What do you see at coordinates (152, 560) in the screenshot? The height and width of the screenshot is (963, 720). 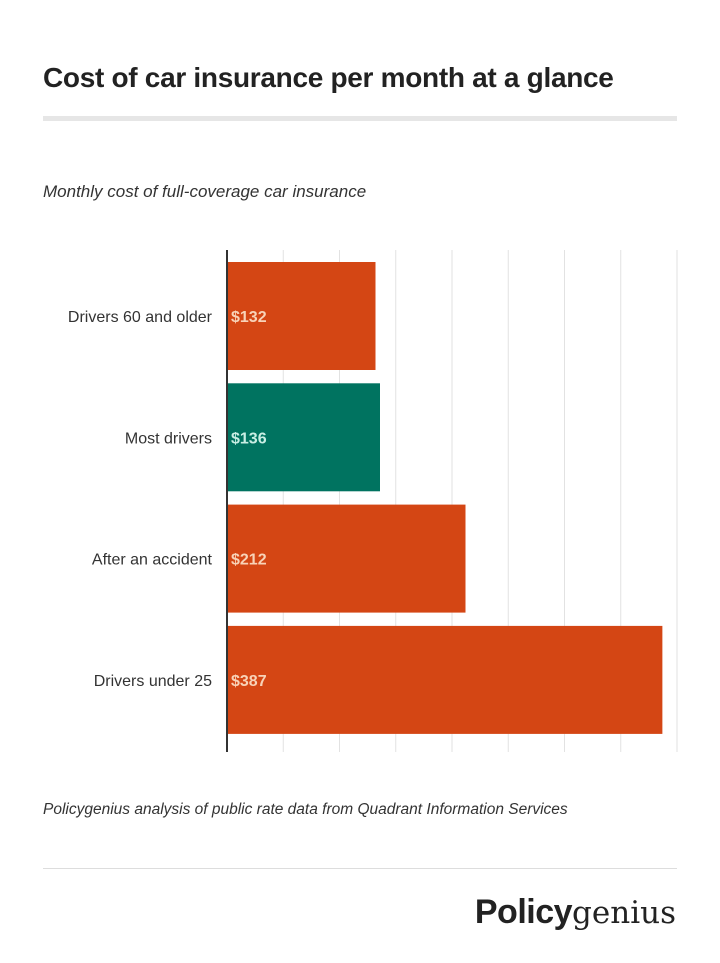 I see `category-label: After an accident` at bounding box center [152, 560].